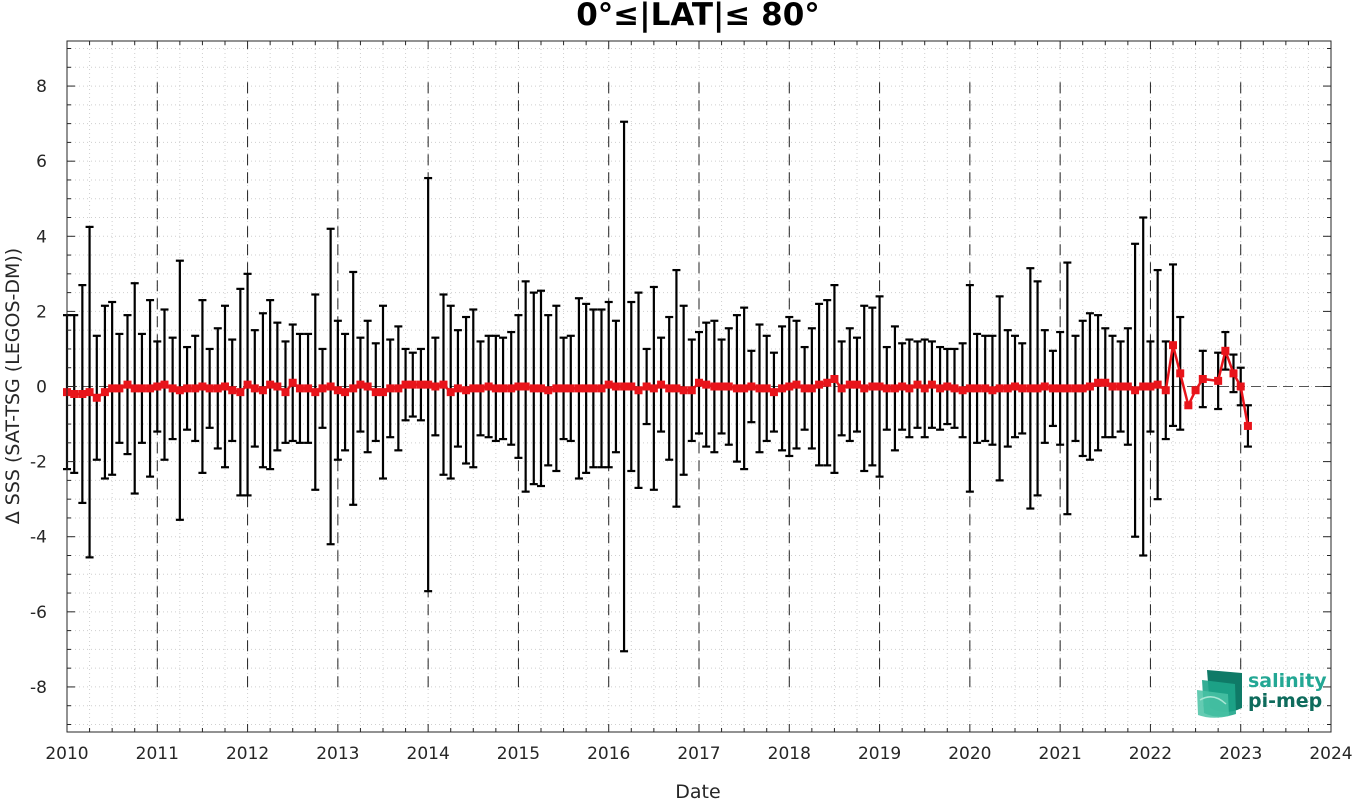 This screenshot has height=801, width=1356. What do you see at coordinates (157, 754) in the screenshot?
I see `x-tick-label: 2011` at bounding box center [157, 754].